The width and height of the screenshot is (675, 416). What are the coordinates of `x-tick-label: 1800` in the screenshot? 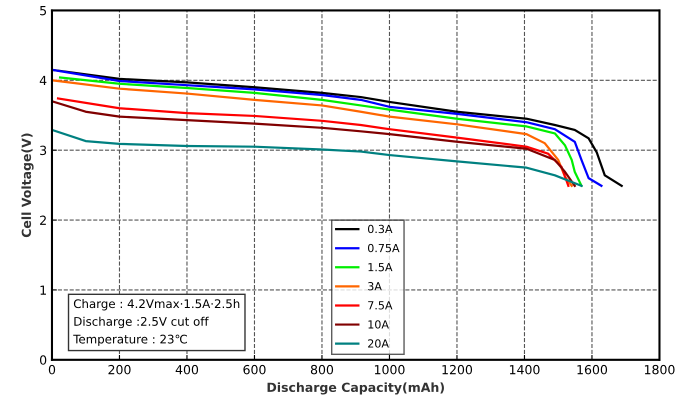 It's located at (659, 369).